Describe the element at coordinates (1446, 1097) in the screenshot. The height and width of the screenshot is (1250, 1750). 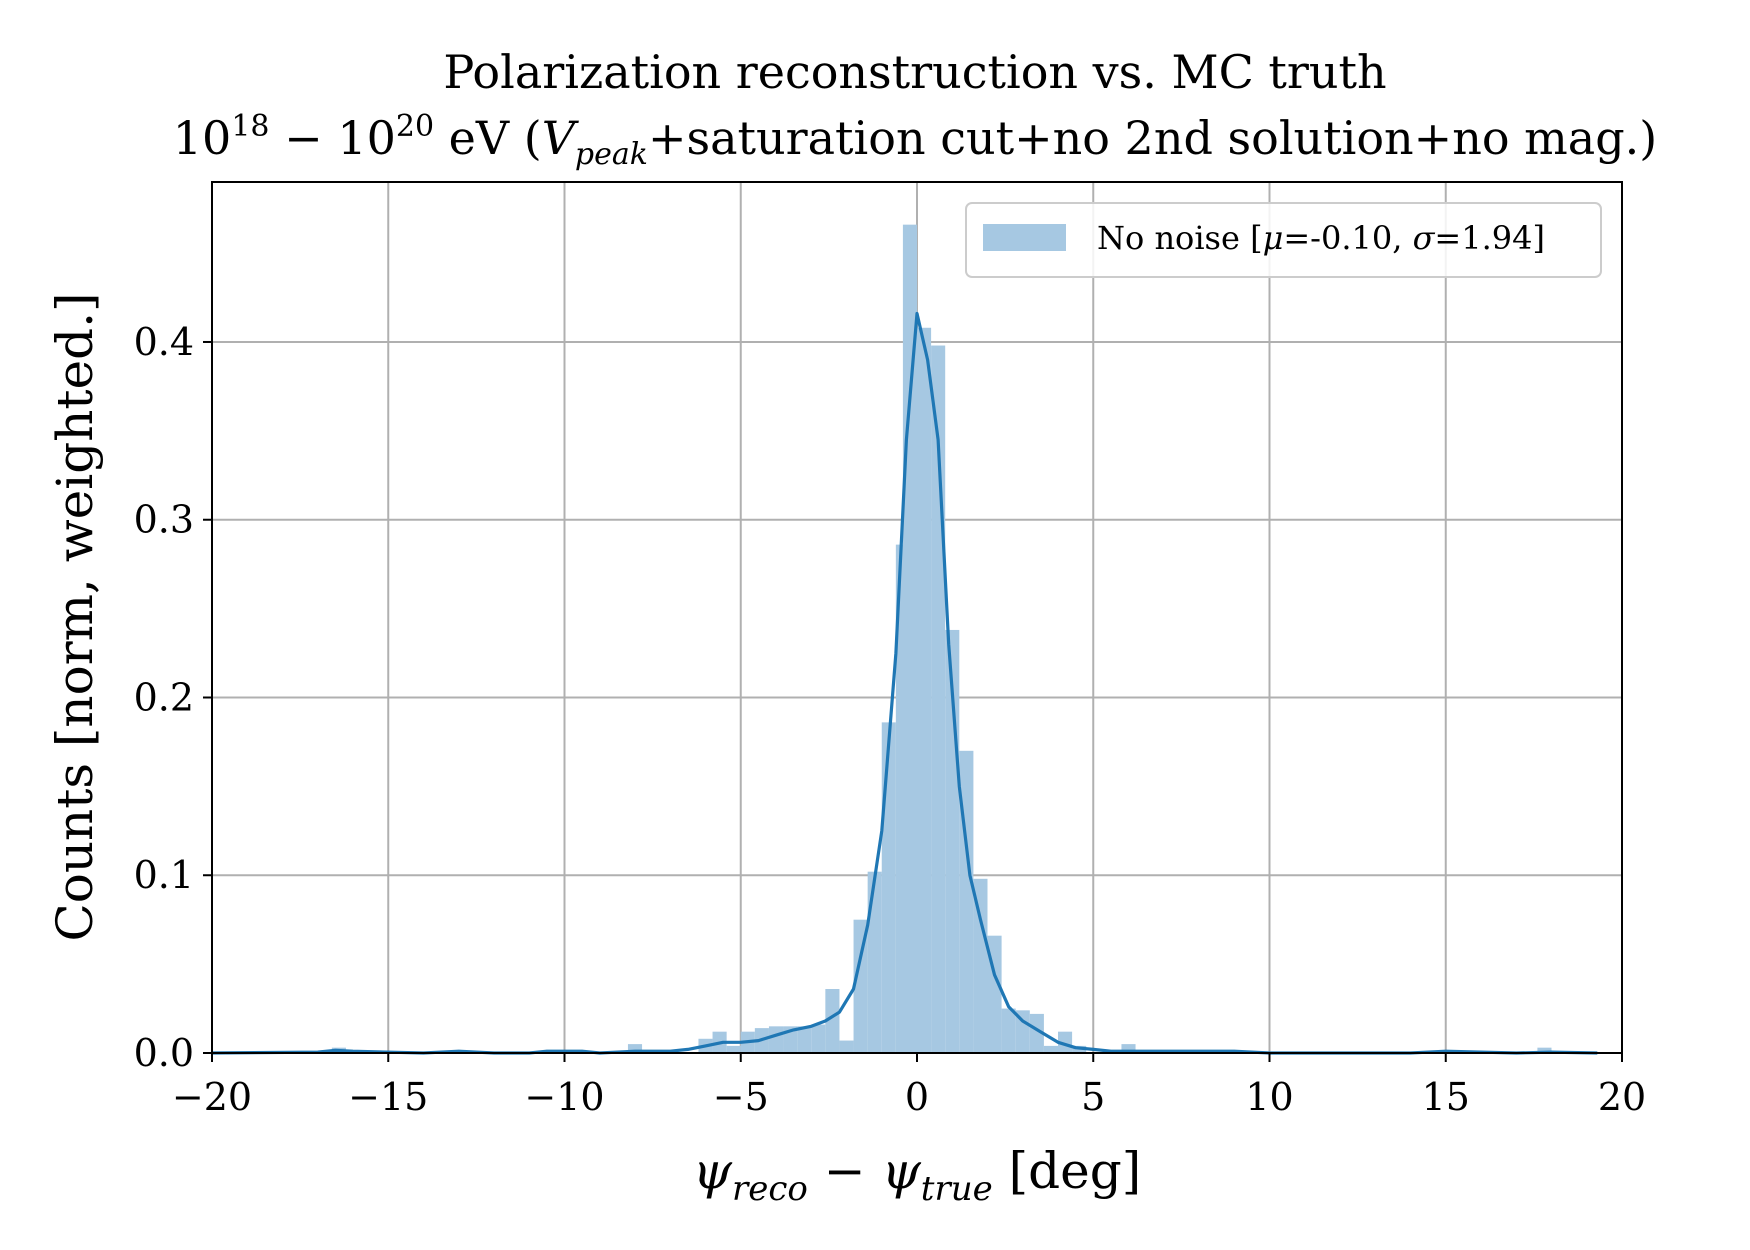
I see `x-tick-label: 15` at that location.